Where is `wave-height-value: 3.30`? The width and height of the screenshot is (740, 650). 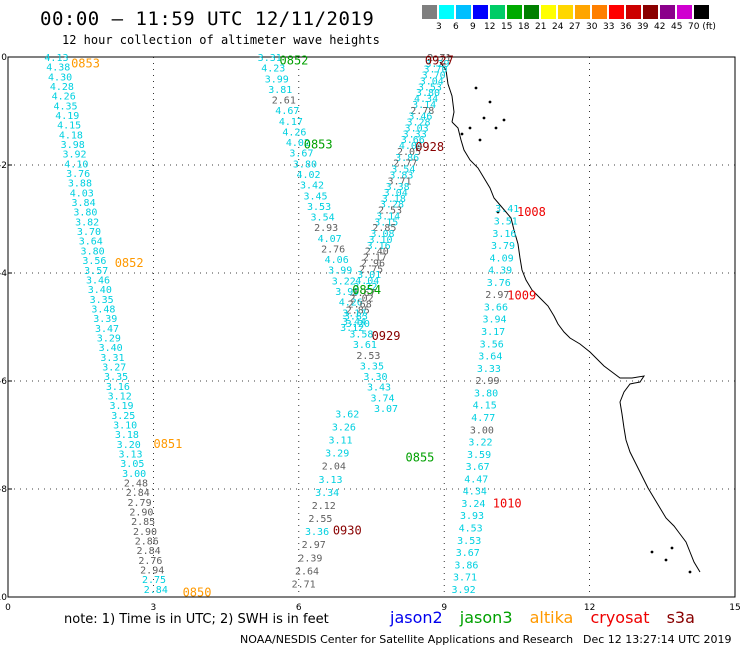 wave-height-value: 3.30 is located at coordinates (375, 377).